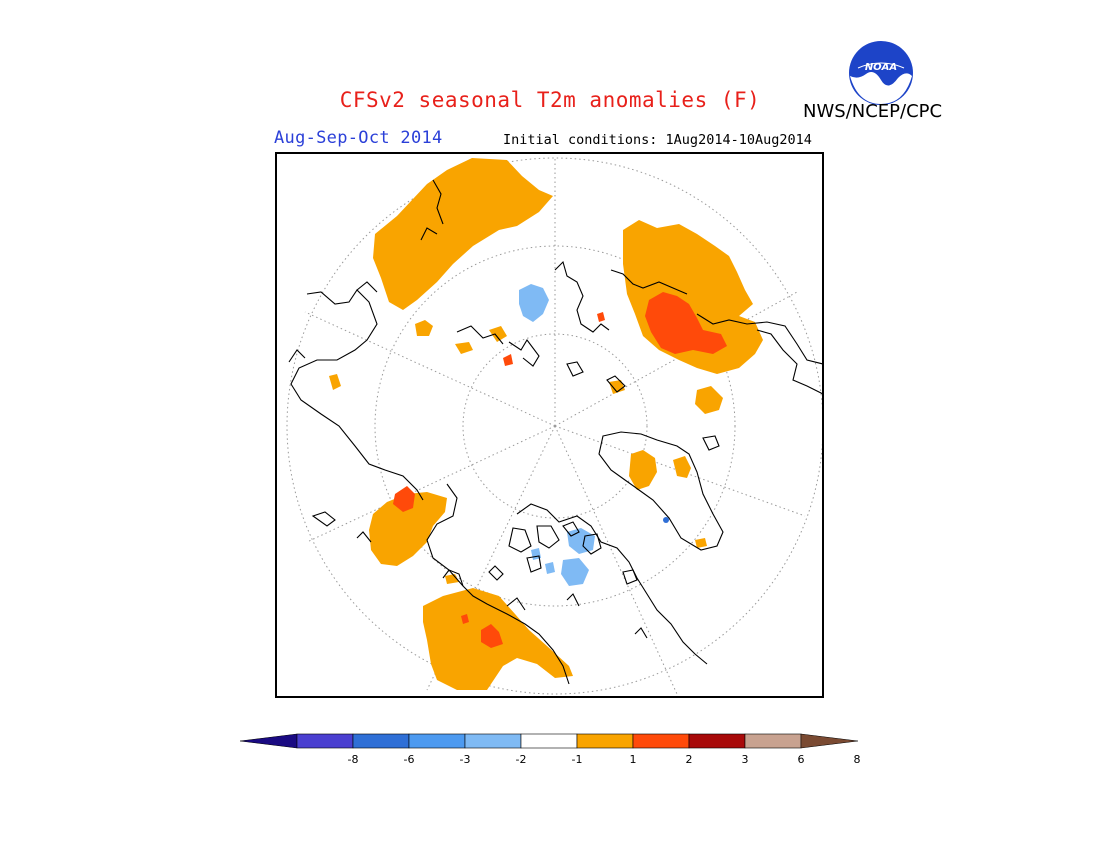 This screenshot has height=850, width=1100. Describe the element at coordinates (550, 100) in the screenshot. I see `chart-title: CFSv2 seasonal T2m anomalies (F)` at that location.